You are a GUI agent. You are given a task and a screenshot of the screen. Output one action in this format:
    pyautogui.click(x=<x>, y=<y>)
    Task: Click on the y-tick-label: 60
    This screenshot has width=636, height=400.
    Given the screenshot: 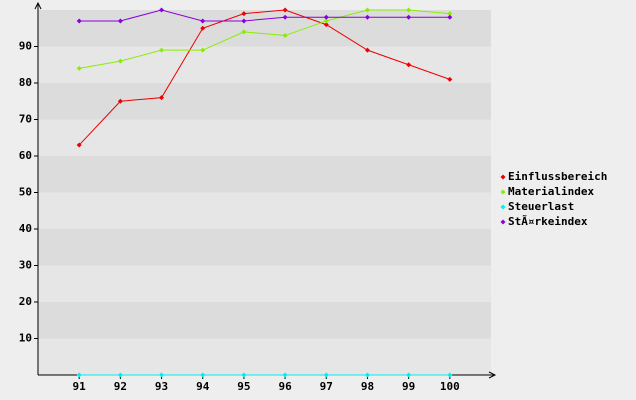 What is the action you would take?
    pyautogui.click(x=25, y=155)
    